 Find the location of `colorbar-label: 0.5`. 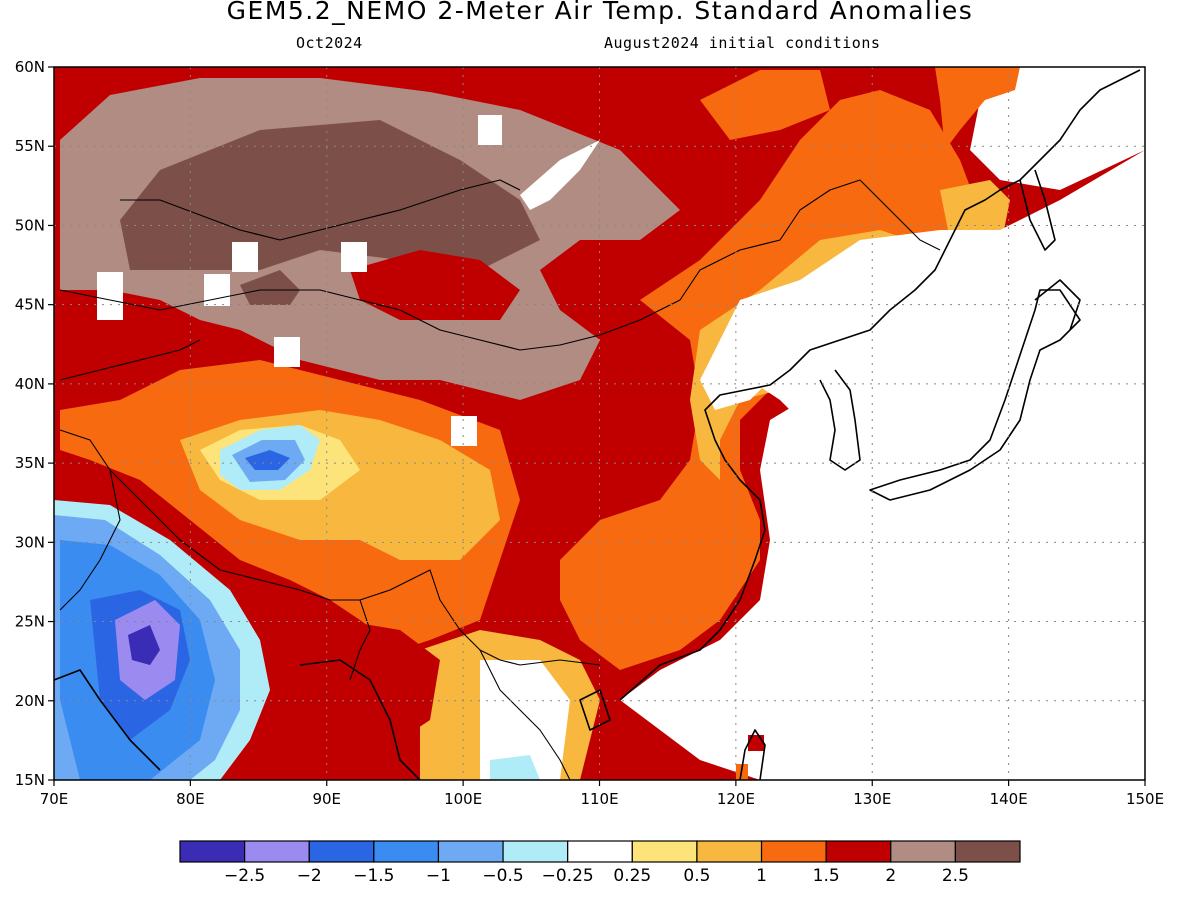

colorbar-label: 0.5 is located at coordinates (696, 876).